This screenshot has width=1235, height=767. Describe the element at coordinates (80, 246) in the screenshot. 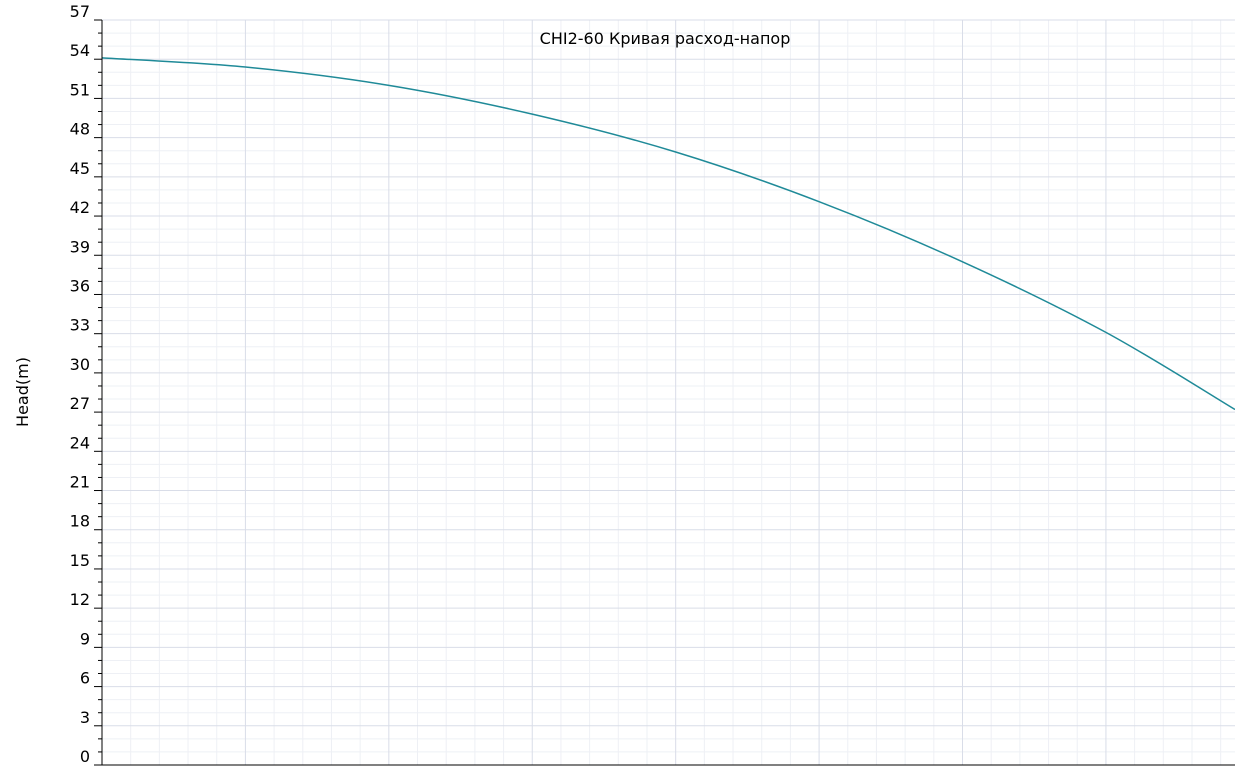

I see `y-tick-label: 39` at that location.